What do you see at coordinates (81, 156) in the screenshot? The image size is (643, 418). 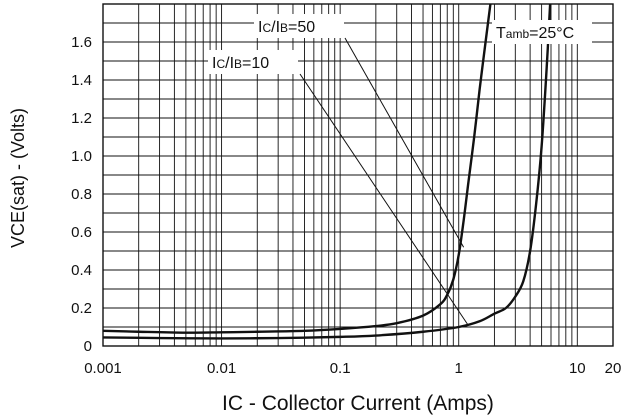 I see `y-tick-label: 1.0` at bounding box center [81, 156].